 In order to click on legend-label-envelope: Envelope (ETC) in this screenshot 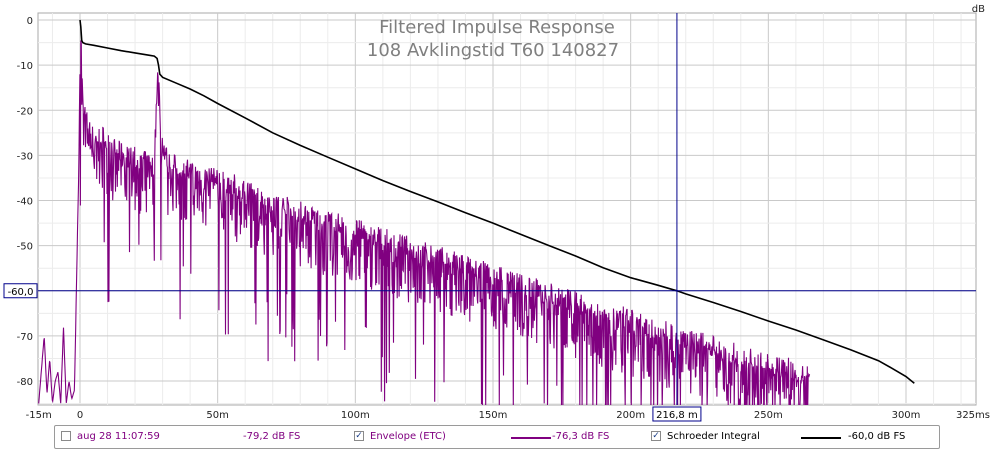, I will do `click(408, 436)`.